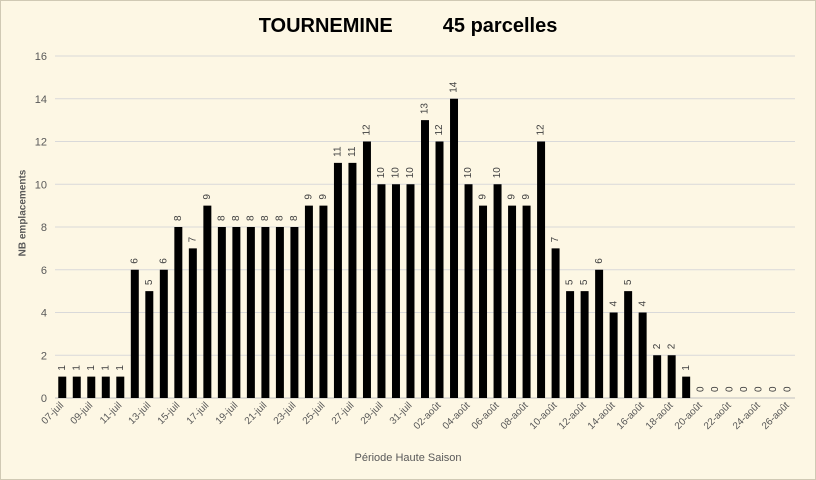 This screenshot has height=480, width=816. I want to click on y-tick-label: 2, so click(44, 356).